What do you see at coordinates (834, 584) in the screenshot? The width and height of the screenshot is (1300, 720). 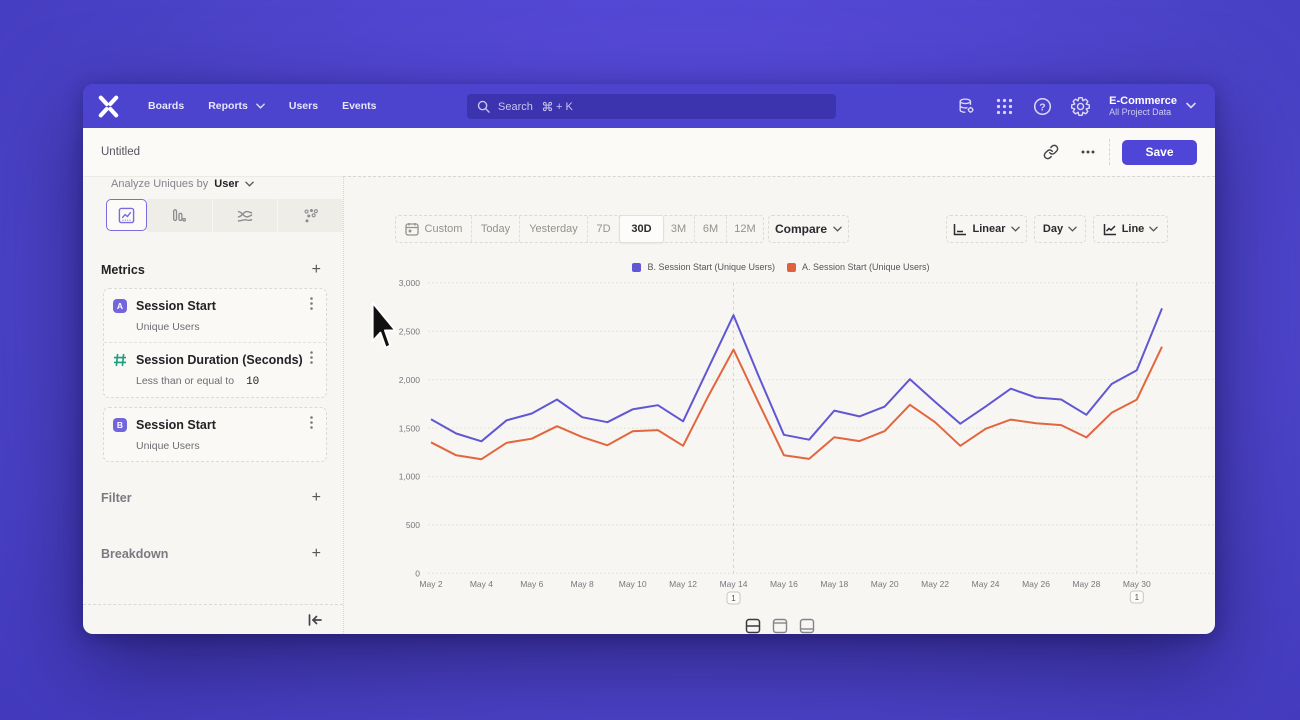 I see `svg-text: May 18` at bounding box center [834, 584].